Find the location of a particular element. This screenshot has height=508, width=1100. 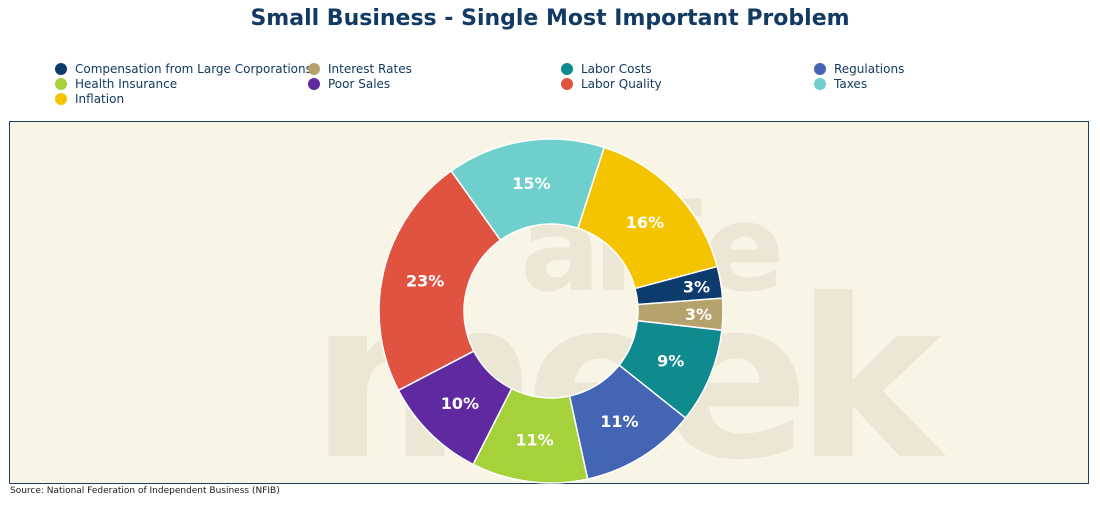

legend-item: Interest Rates is located at coordinates (434, 68).